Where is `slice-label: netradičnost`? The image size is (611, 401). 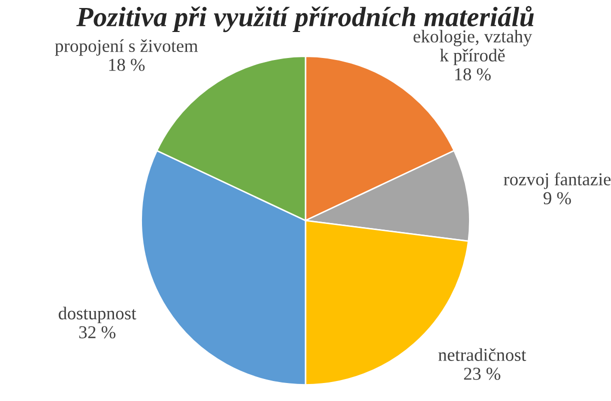 slice-label: netradičnost is located at coordinates (482, 354).